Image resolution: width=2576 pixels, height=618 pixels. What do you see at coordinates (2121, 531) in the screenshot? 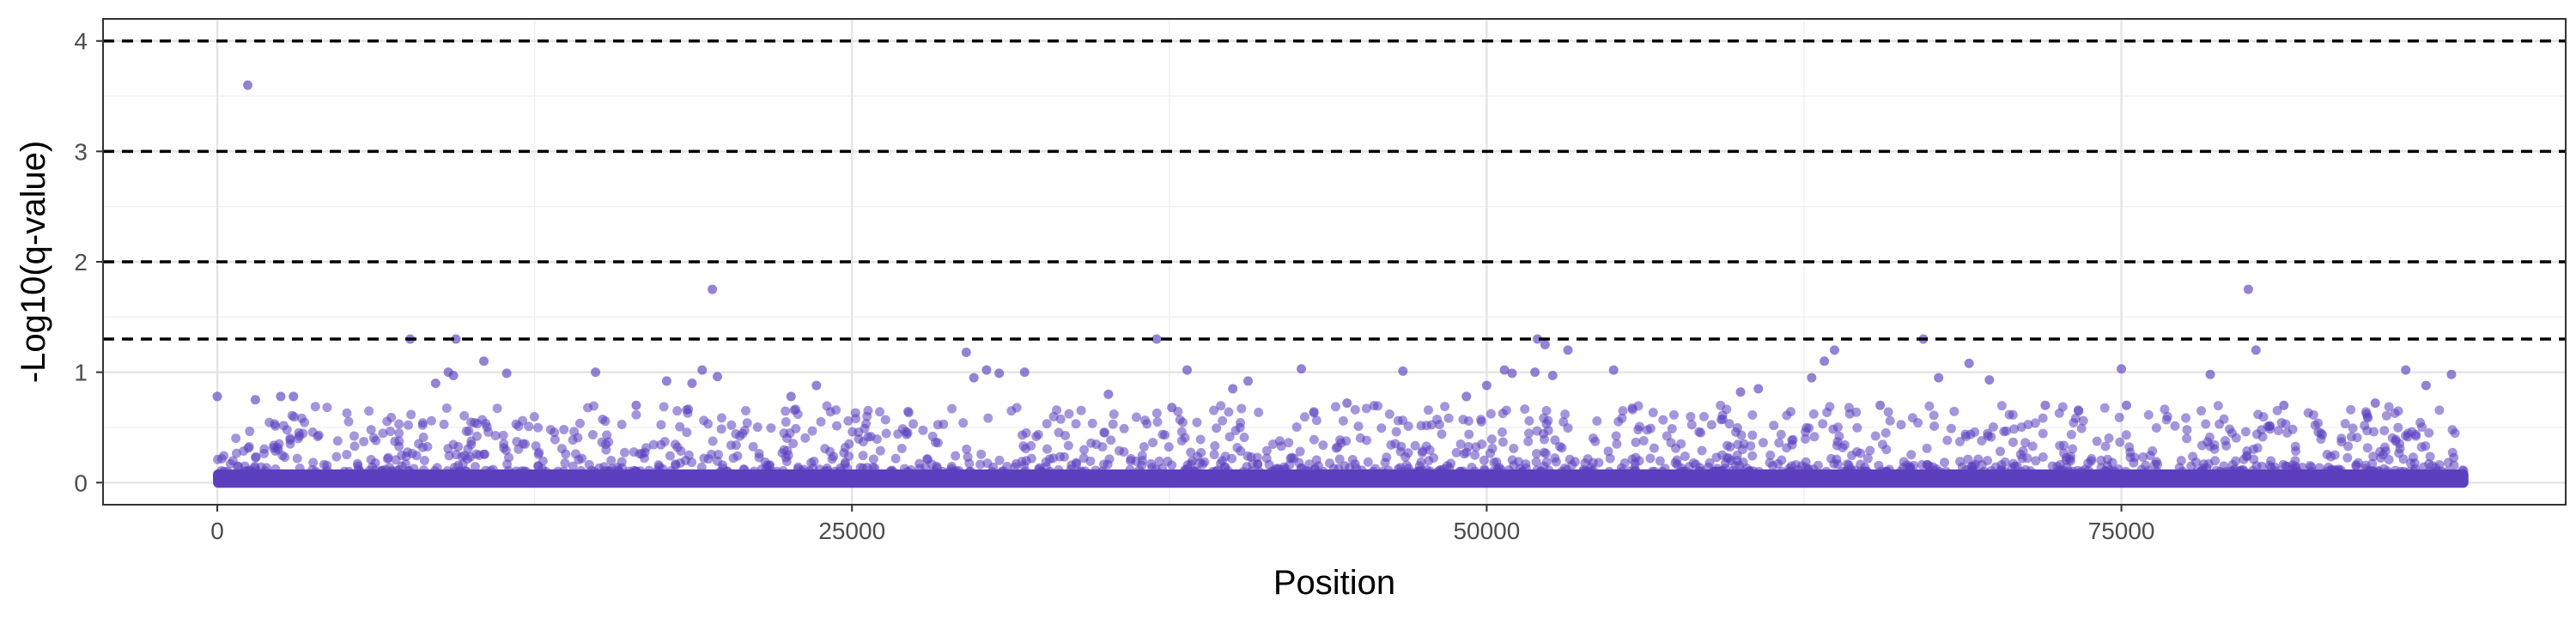
I see `x-tick-label: 75000` at bounding box center [2121, 531].